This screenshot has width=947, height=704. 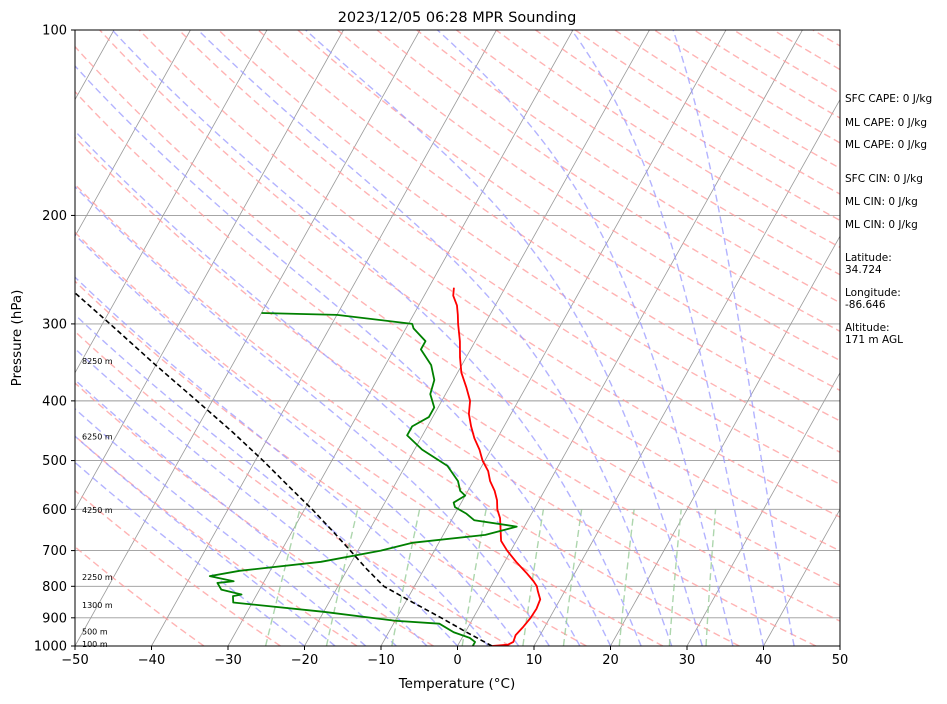 What do you see at coordinates (97, 510) in the screenshot?
I see `altitude-label: 4250 m` at bounding box center [97, 510].